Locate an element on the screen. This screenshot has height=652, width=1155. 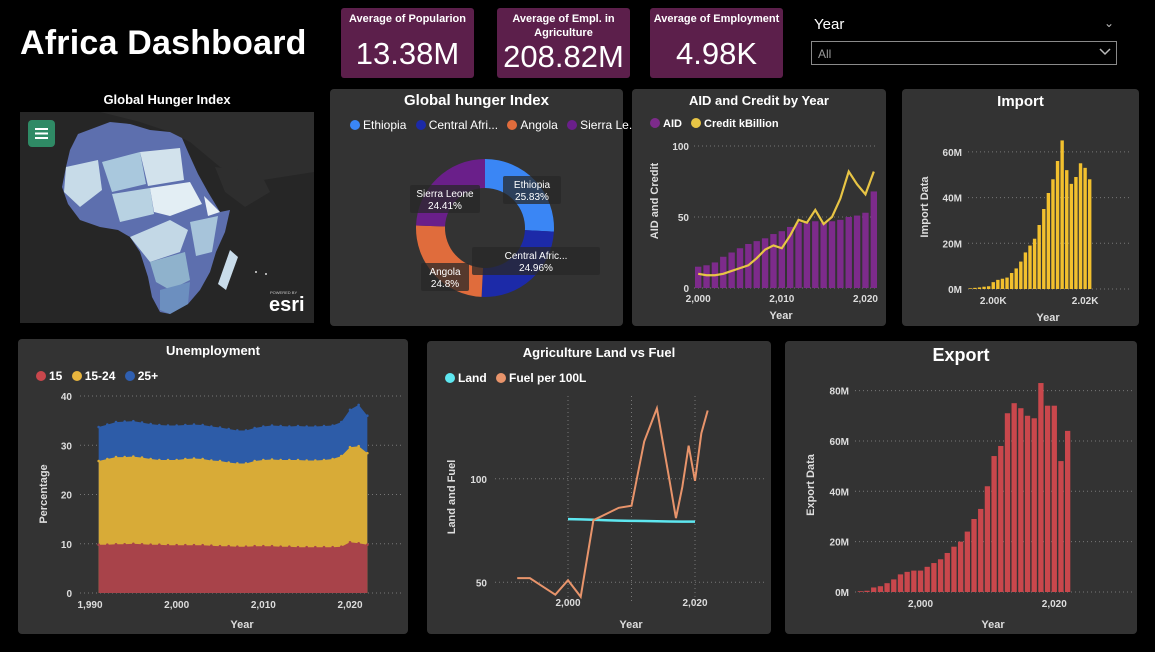
legend-item: Credit kBillion is located at coordinates (735, 124).